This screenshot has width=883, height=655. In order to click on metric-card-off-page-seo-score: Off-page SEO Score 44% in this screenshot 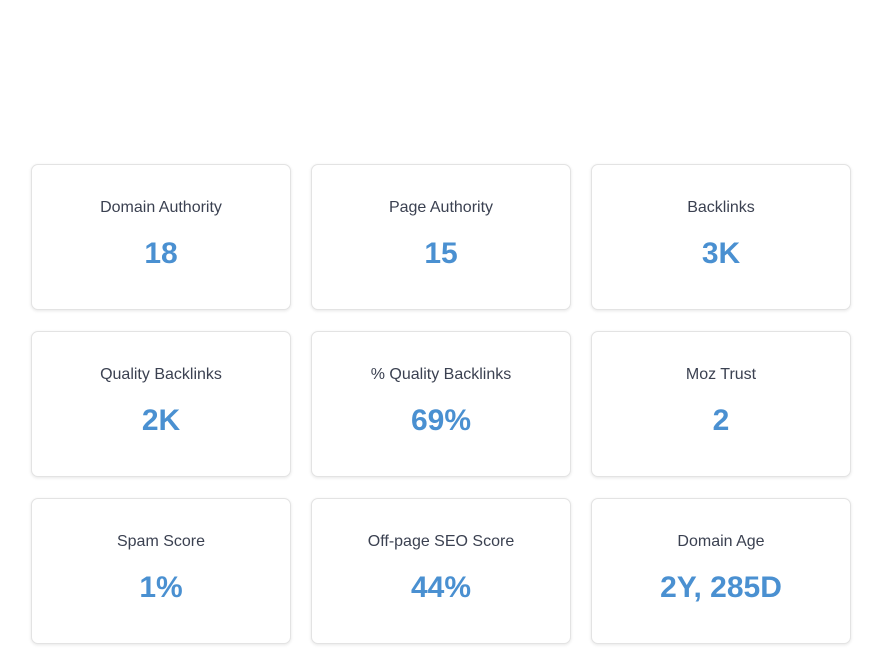, I will do `click(441, 571)`.